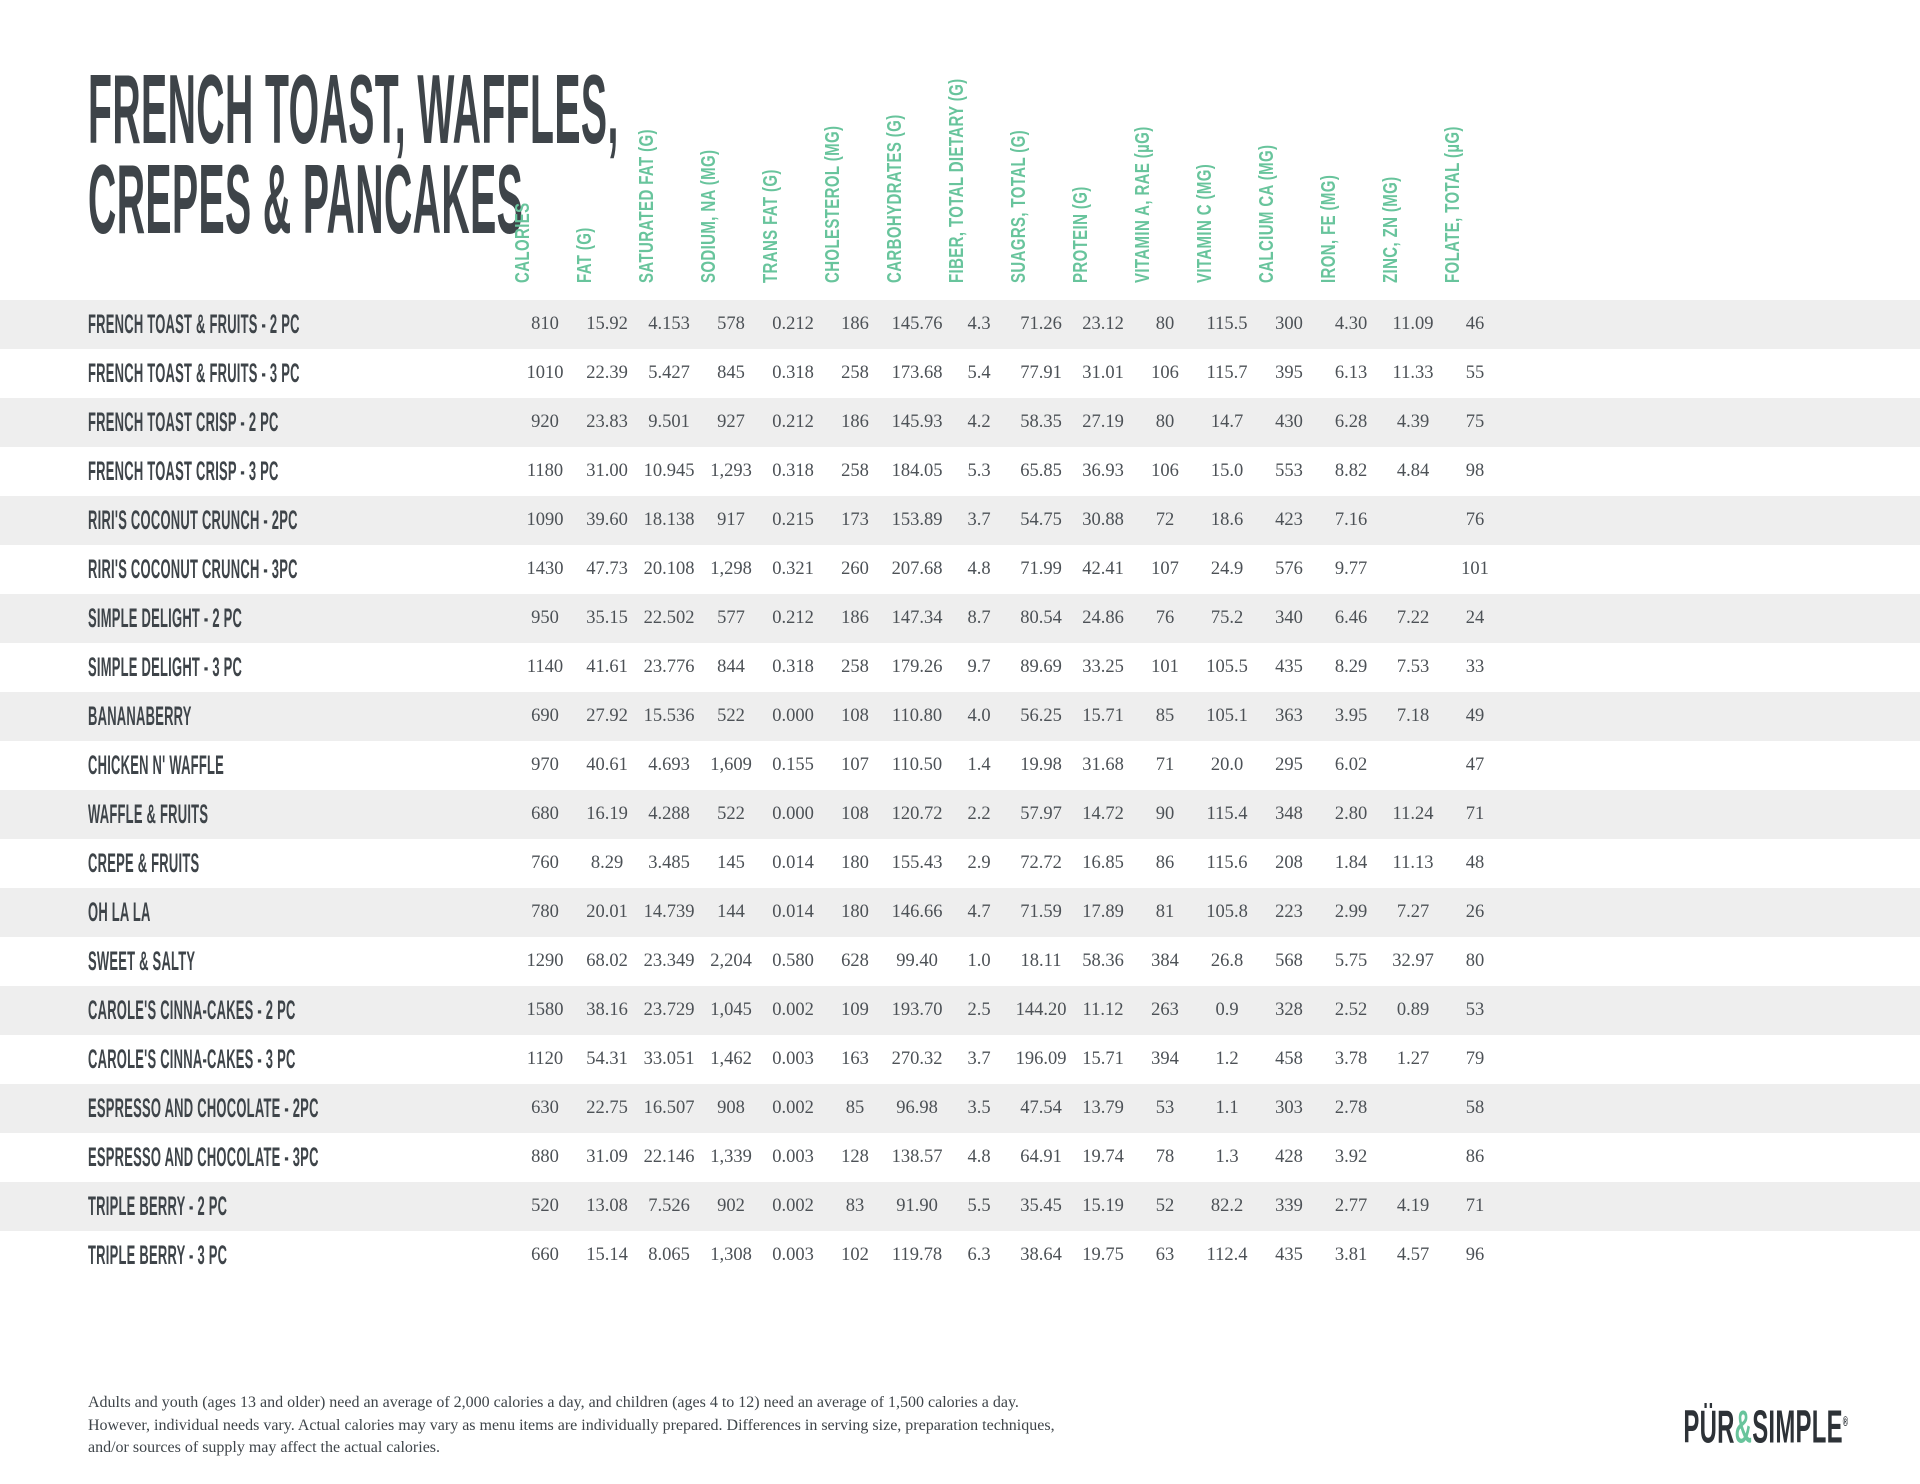 This screenshot has height=1484, width=1920. What do you see at coordinates (1041, 324) in the screenshot?
I see `nutrition-value-cell: 71.26` at bounding box center [1041, 324].